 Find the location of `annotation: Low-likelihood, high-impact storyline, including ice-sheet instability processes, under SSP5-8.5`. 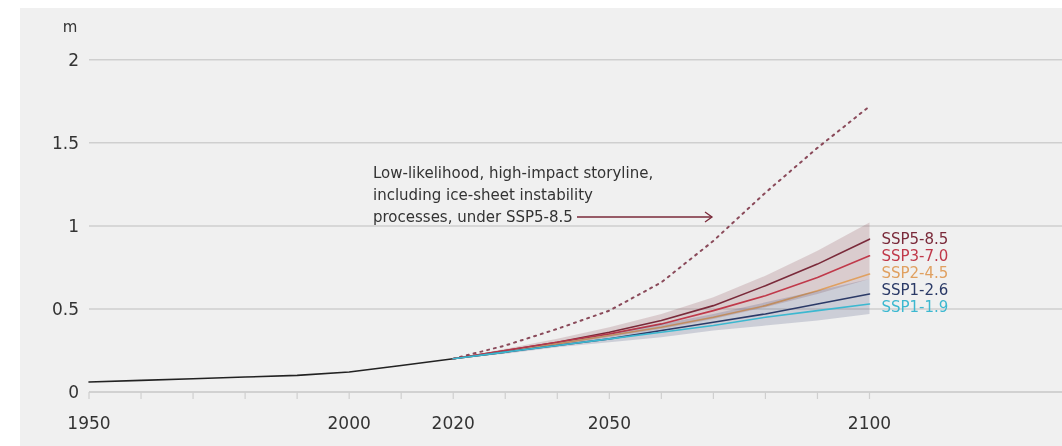

annotation: Low-likelihood, high-impact storyline, including ice-sheet instability processes, under SSP5-8.5 is located at coordinates (513, 195).